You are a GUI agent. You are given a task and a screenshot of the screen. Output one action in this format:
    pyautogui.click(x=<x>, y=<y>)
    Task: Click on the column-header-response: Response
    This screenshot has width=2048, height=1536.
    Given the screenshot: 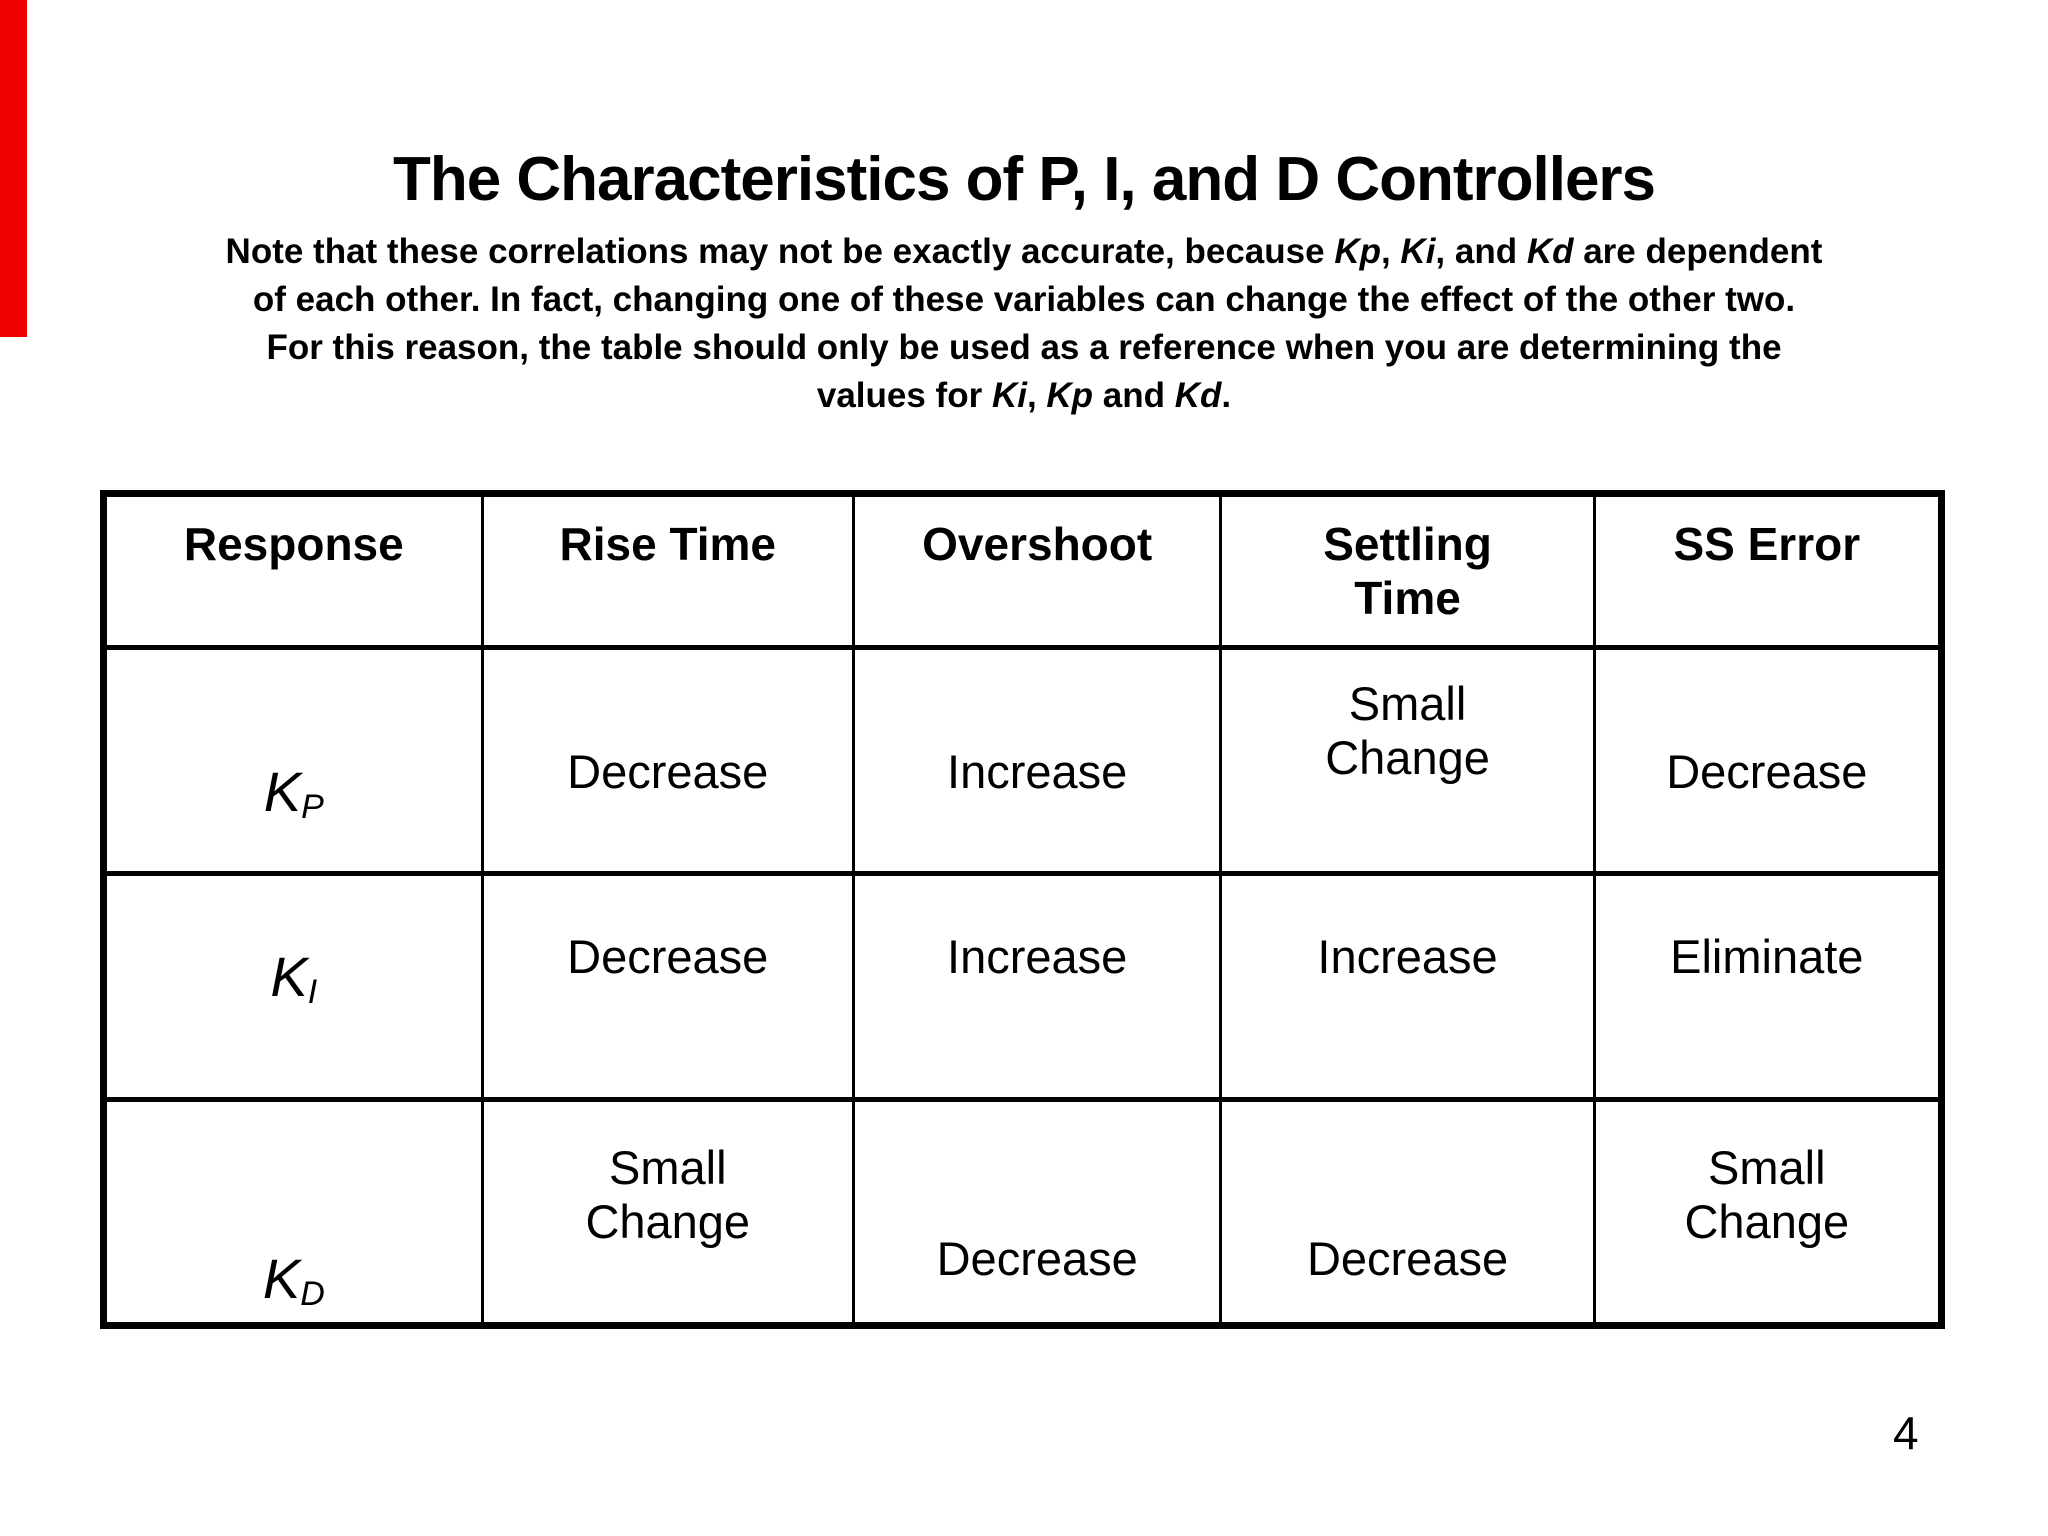 What is the action you would take?
    pyautogui.click(x=293, y=571)
    